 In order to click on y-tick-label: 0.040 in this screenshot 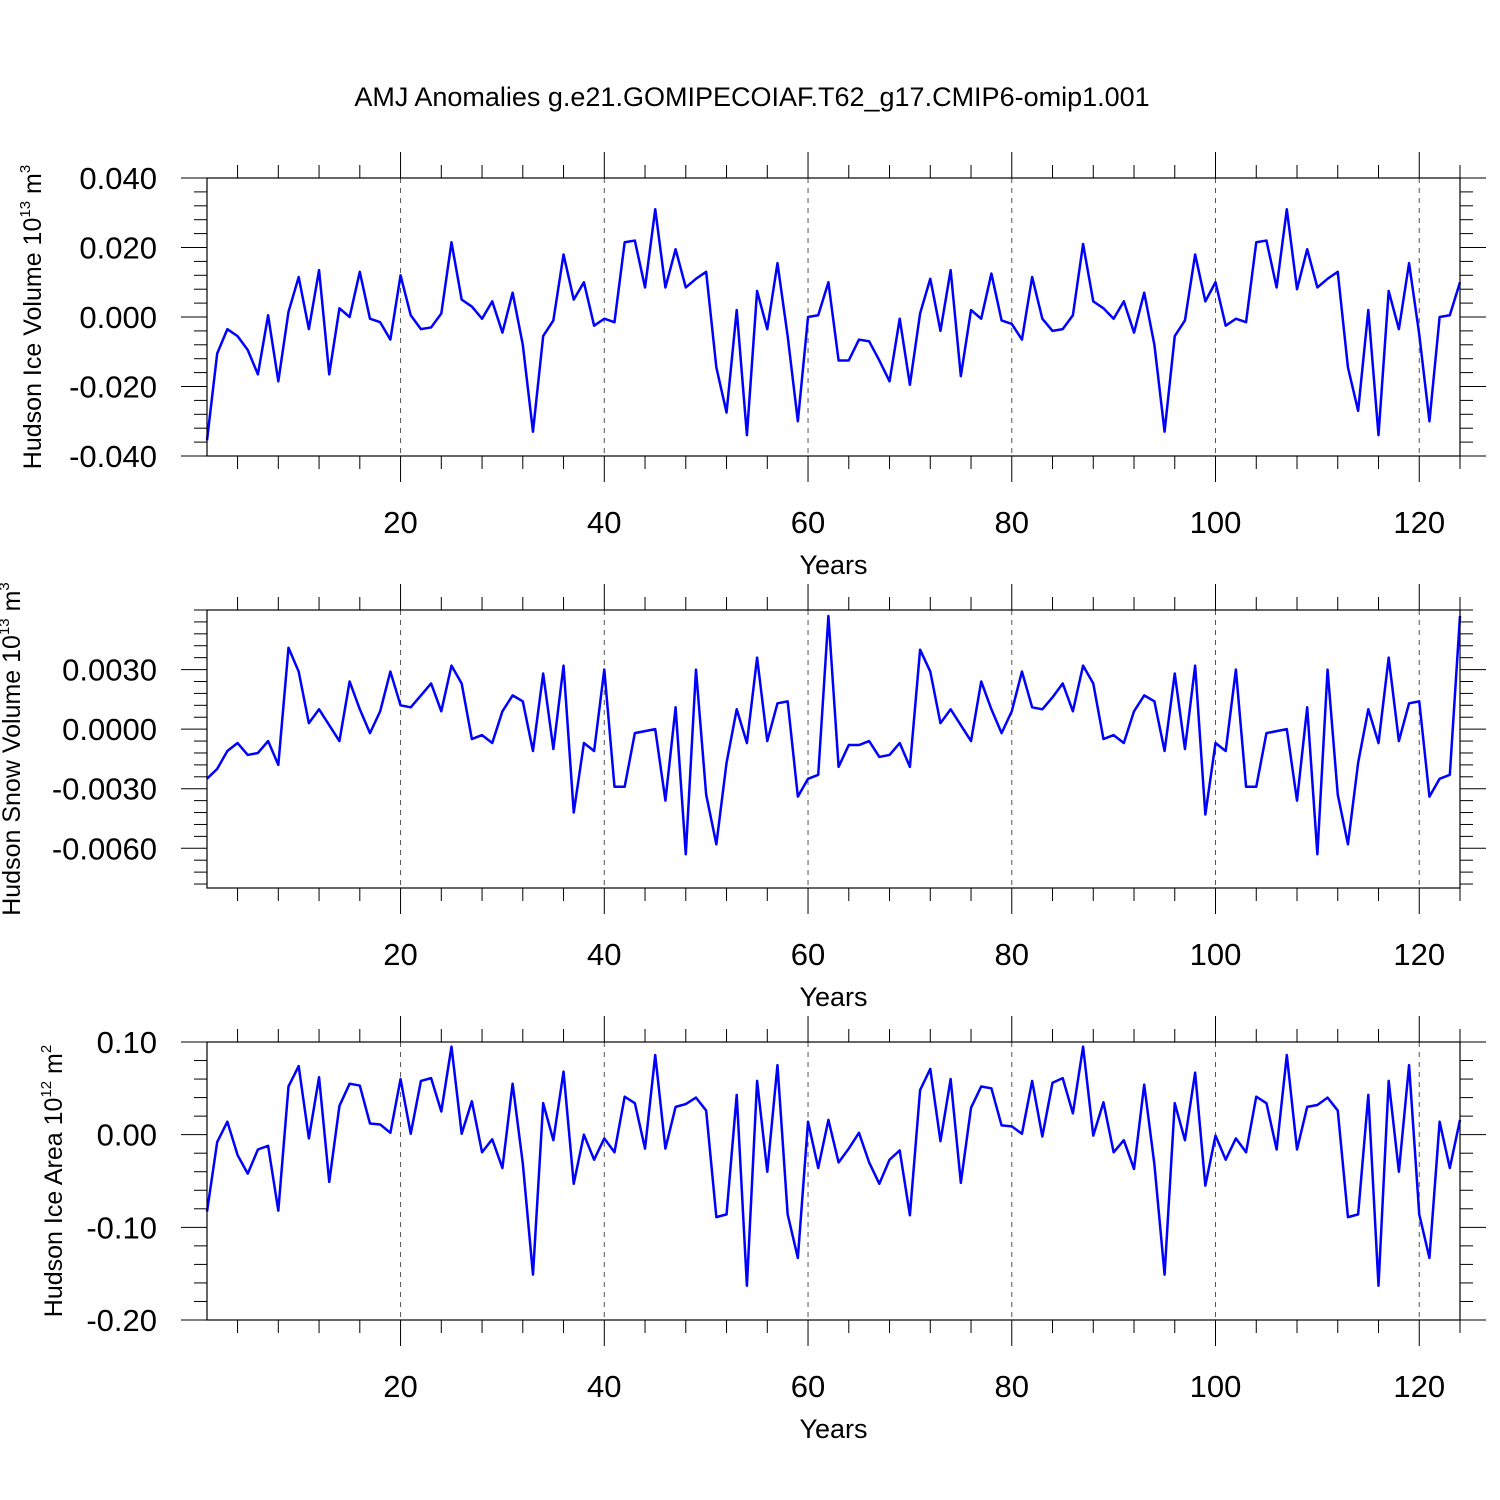, I will do `click(118, 178)`.